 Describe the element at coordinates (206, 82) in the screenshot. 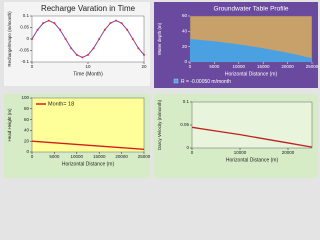

I see `legend-label: R = -0.00050 m/month` at that location.